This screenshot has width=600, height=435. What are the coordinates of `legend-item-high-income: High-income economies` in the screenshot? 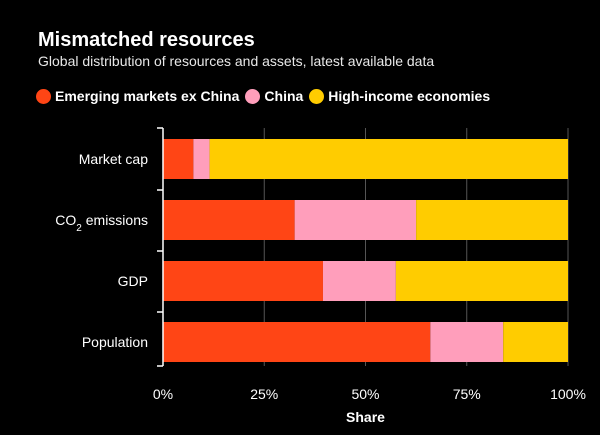 It's located at (399, 96).